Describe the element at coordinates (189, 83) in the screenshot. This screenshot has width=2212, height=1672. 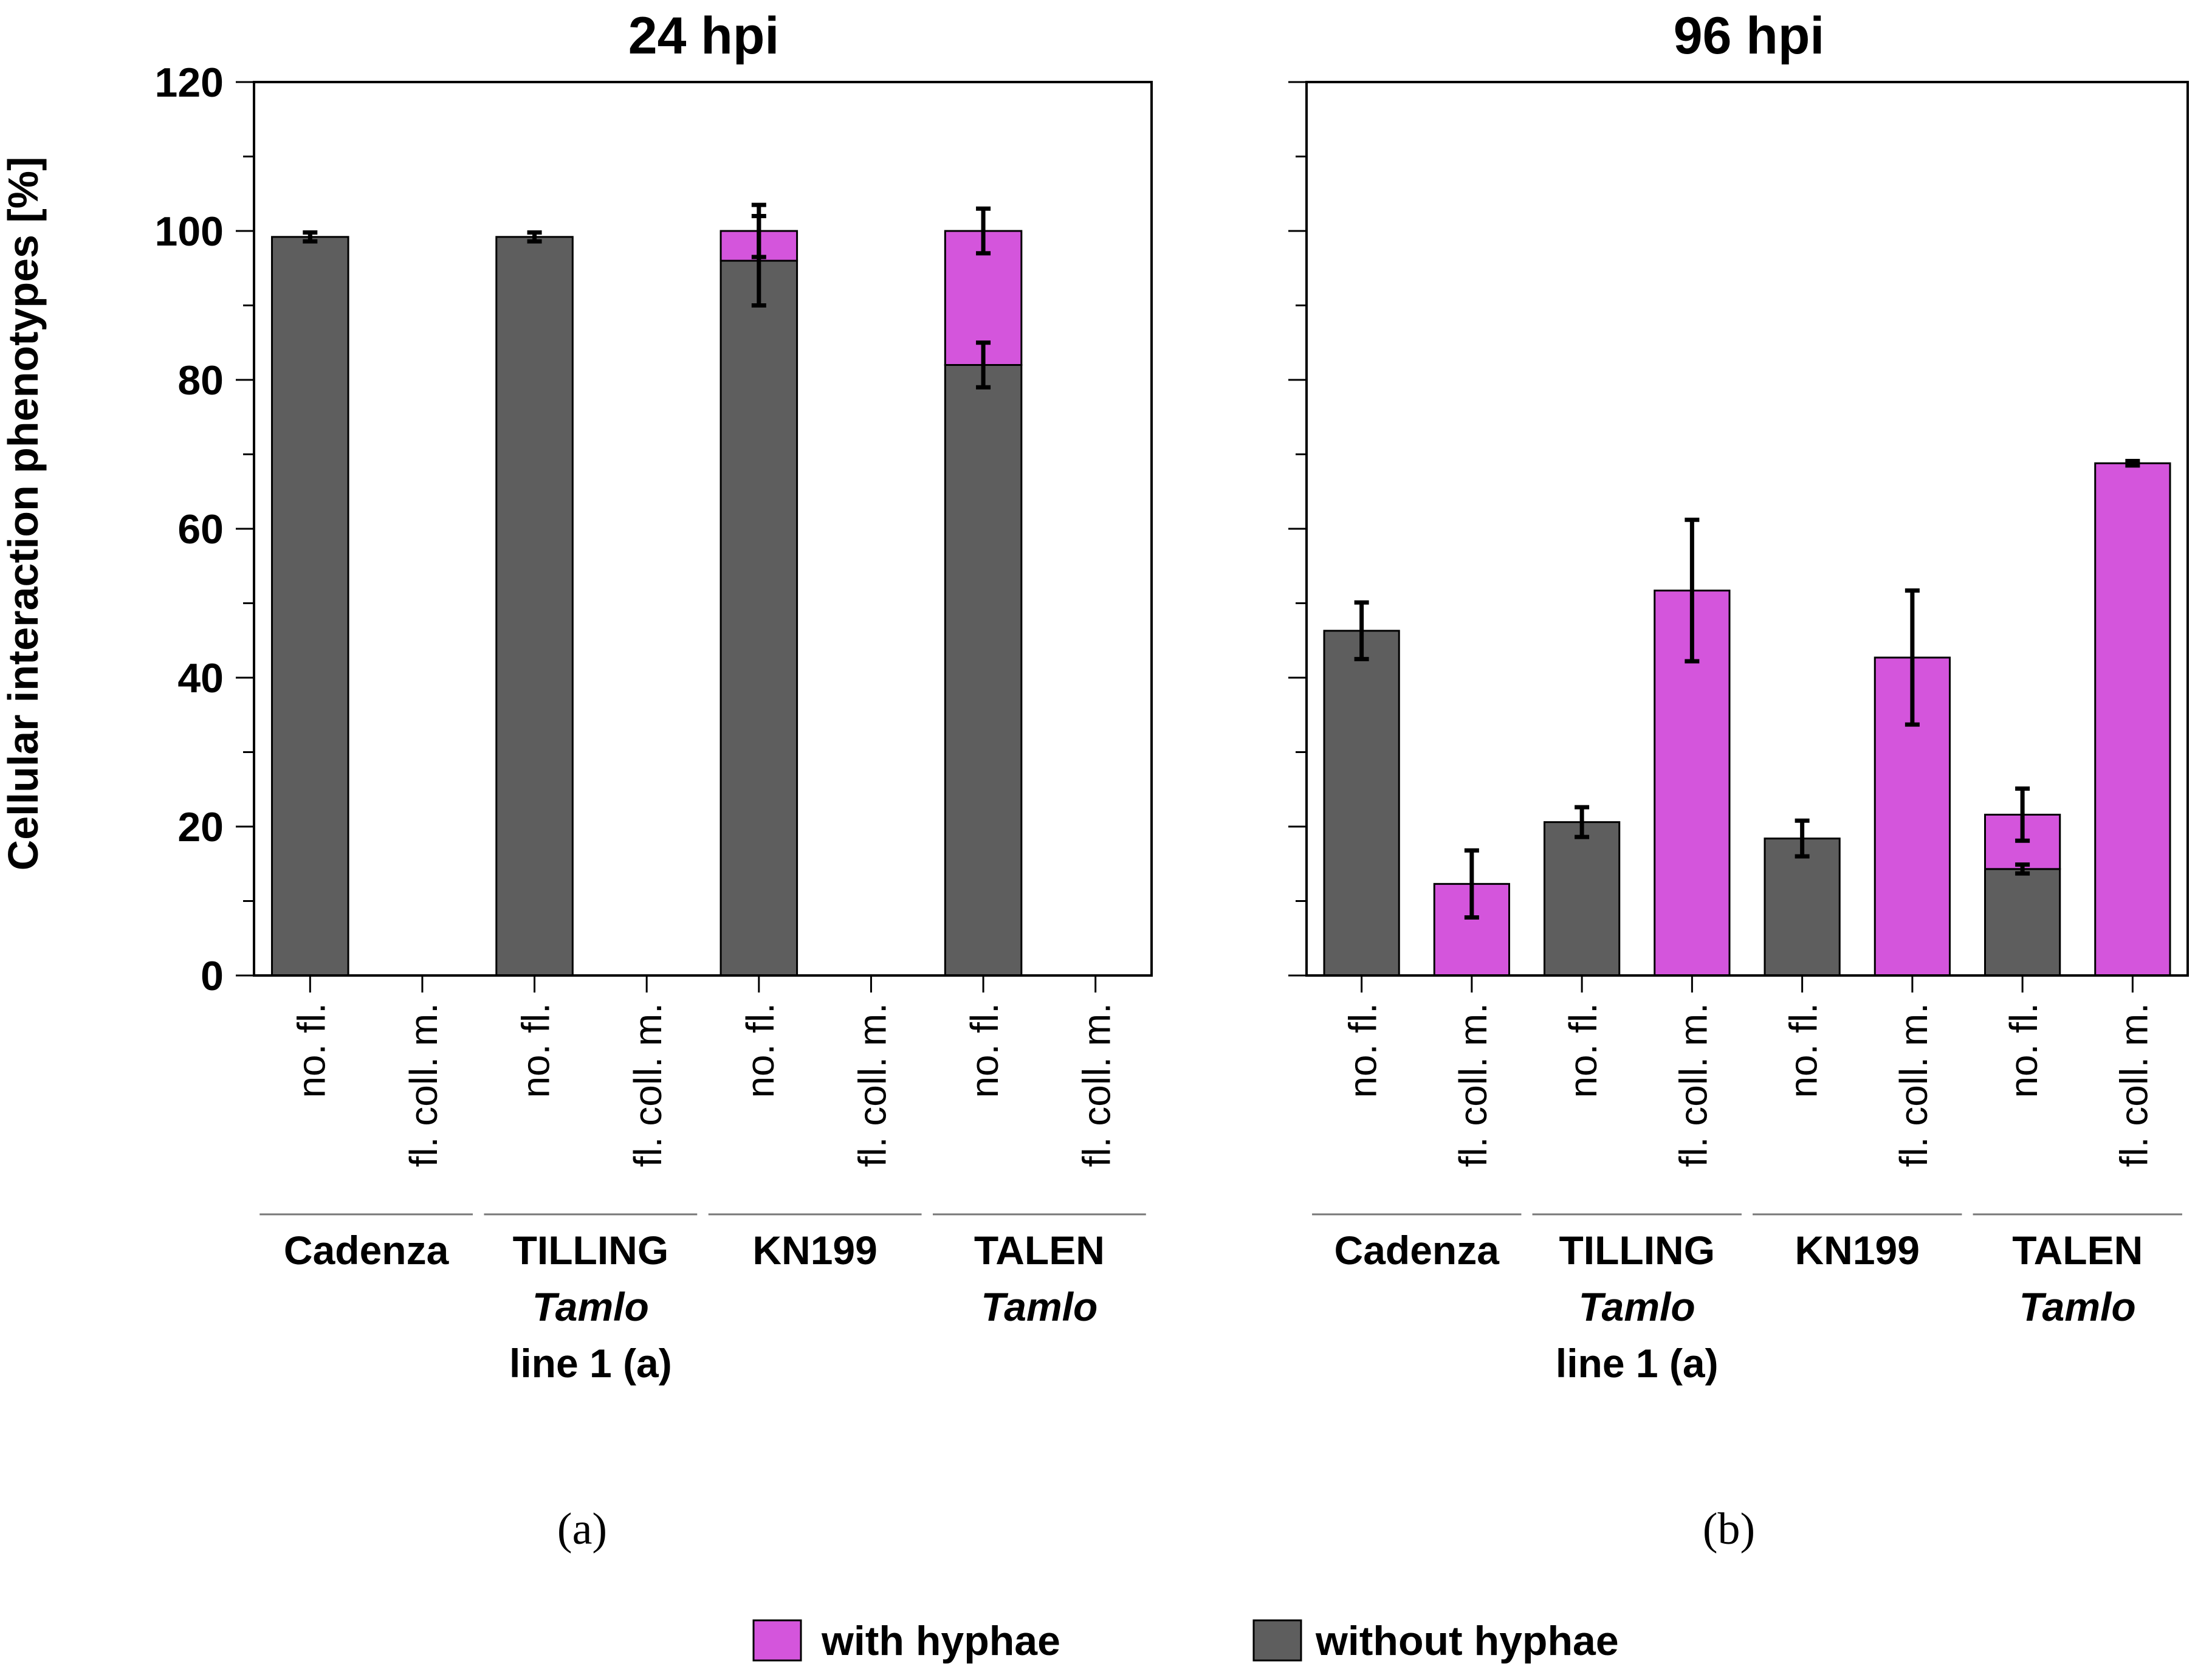
I see `y-tick-label: 120` at that location.